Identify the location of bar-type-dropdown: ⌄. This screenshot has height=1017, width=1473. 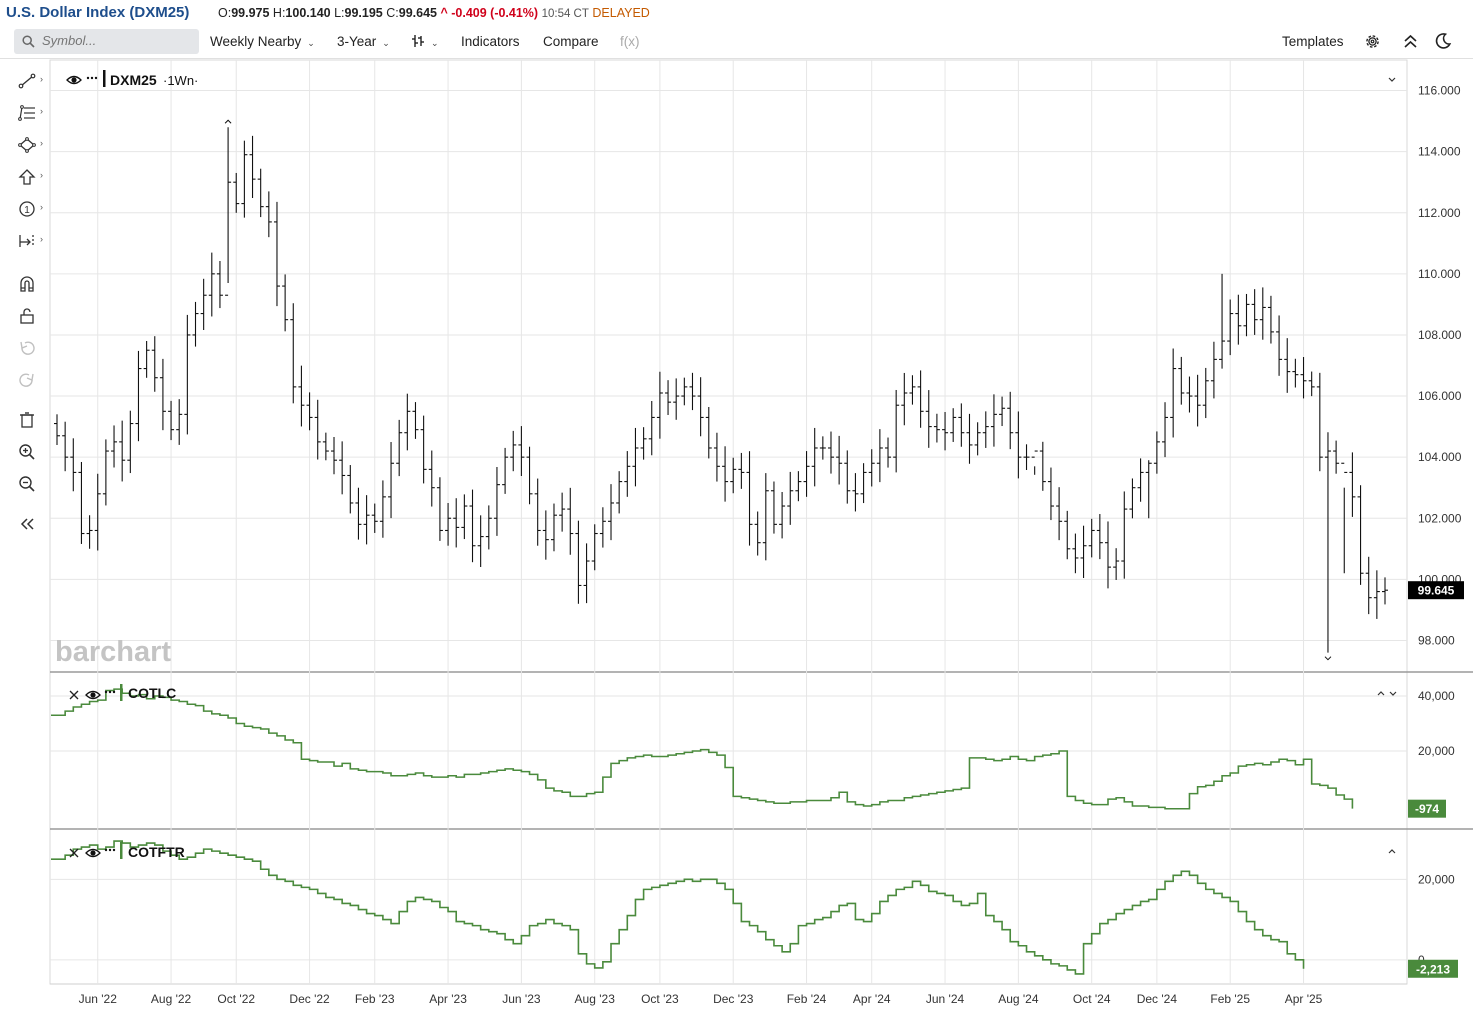
(425, 41).